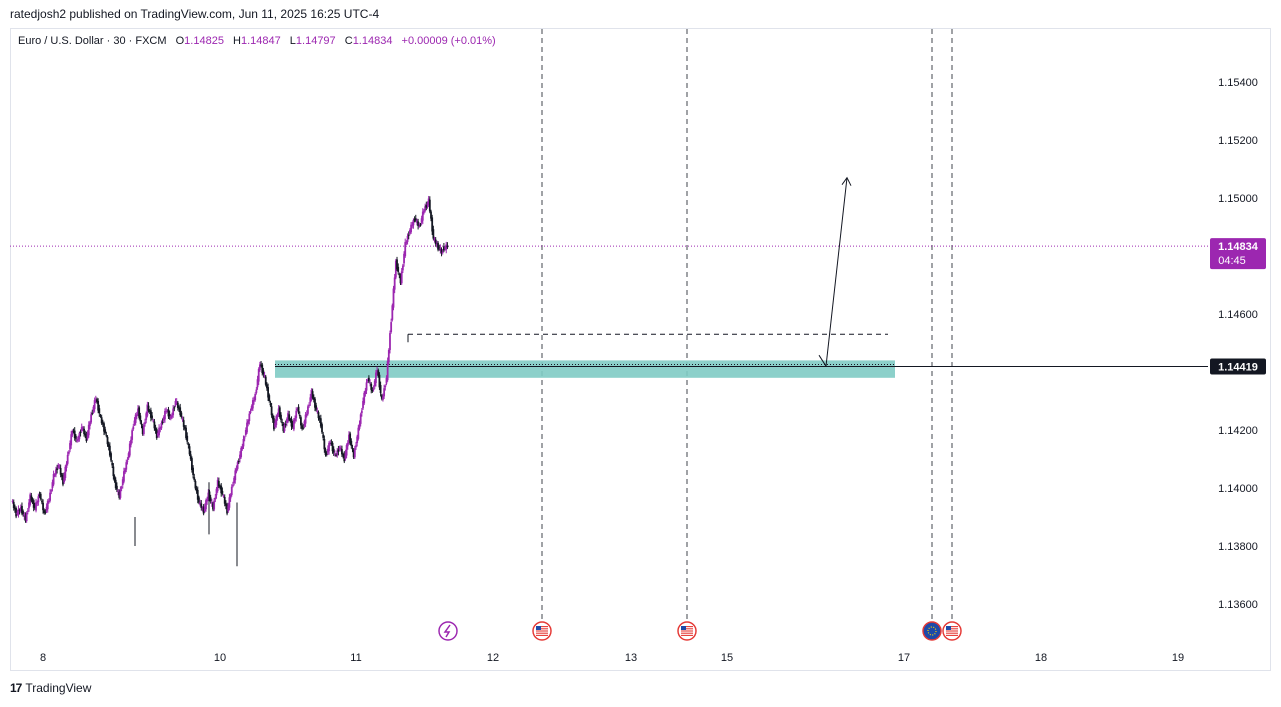 Image resolution: width=1281 pixels, height=707 pixels. Describe the element at coordinates (1238, 141) in the screenshot. I see `y-tick-label: 1.15200` at that location.